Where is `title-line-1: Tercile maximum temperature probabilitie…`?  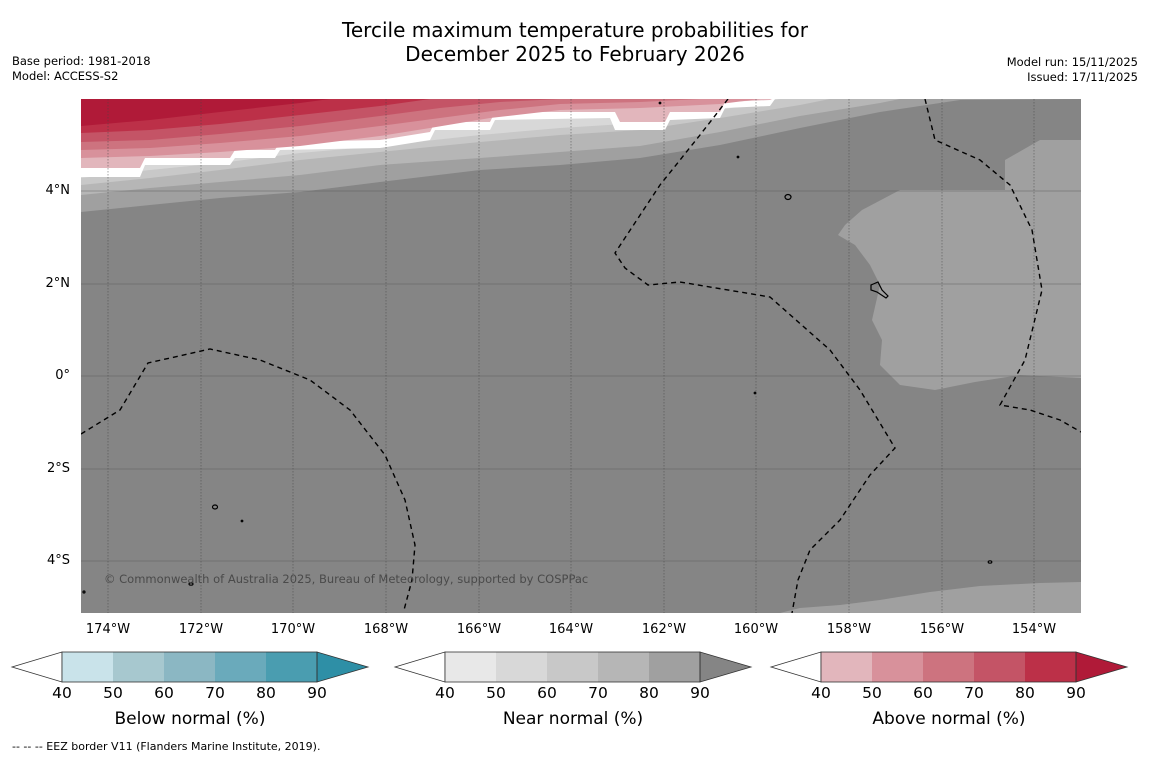
title-line-1: Tercile maximum temperature probabilitie… is located at coordinates (575, 30).